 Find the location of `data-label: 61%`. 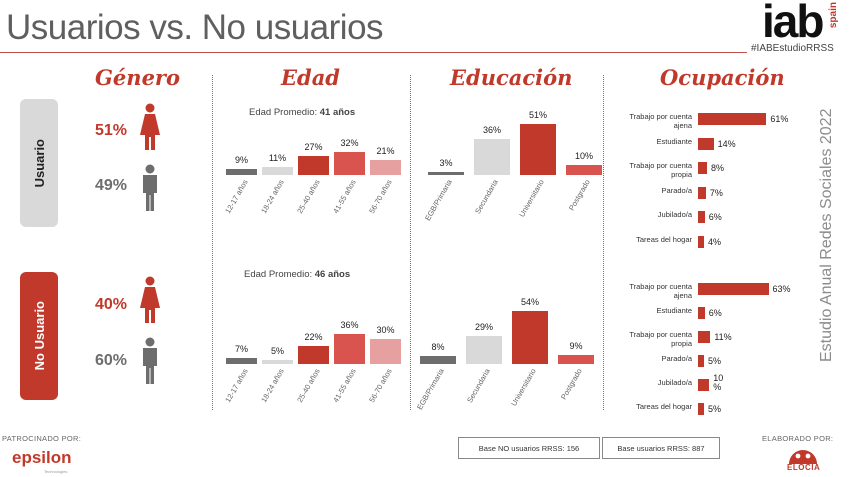

data-label: 61% is located at coordinates (779, 119).